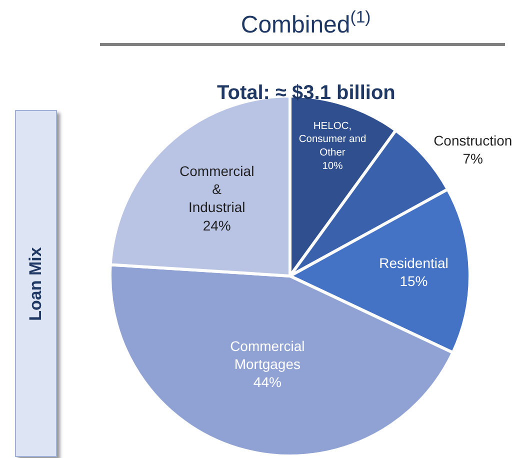 Image resolution: width=514 pixels, height=458 pixels. Describe the element at coordinates (216, 225) in the screenshot. I see `data-label: 24%` at that location.